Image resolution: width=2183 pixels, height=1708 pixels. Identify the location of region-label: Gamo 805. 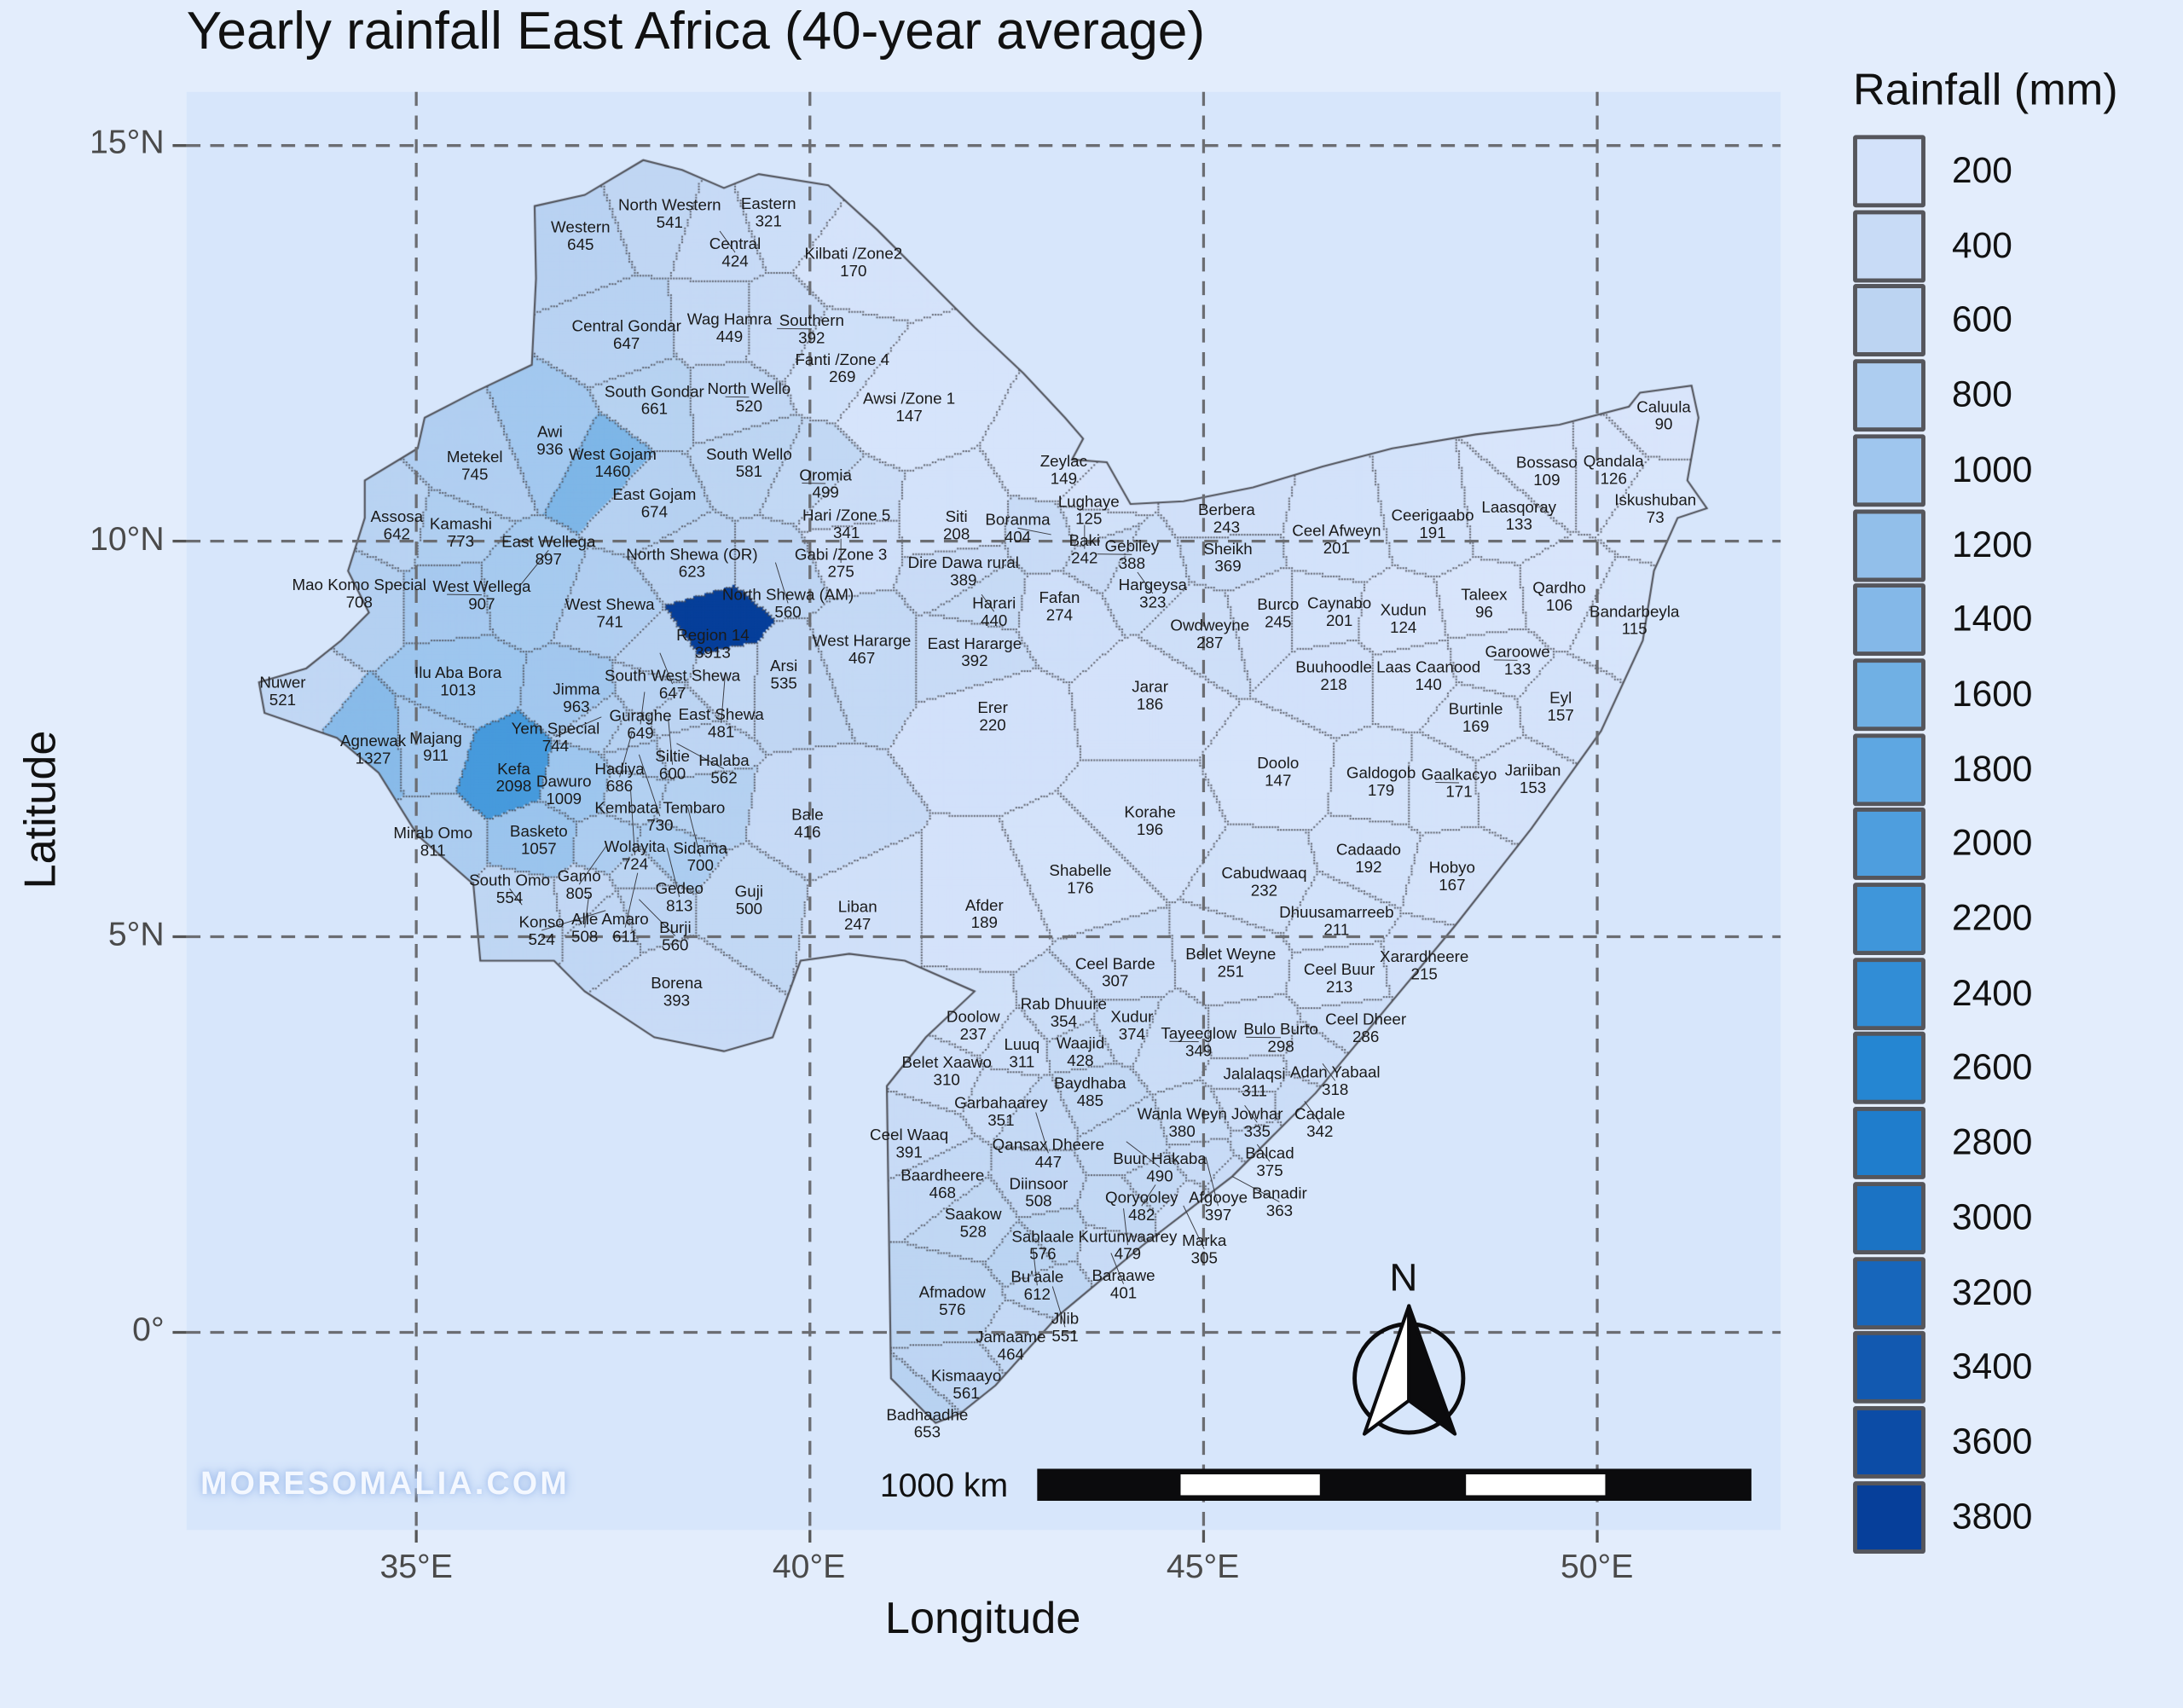
(579, 883).